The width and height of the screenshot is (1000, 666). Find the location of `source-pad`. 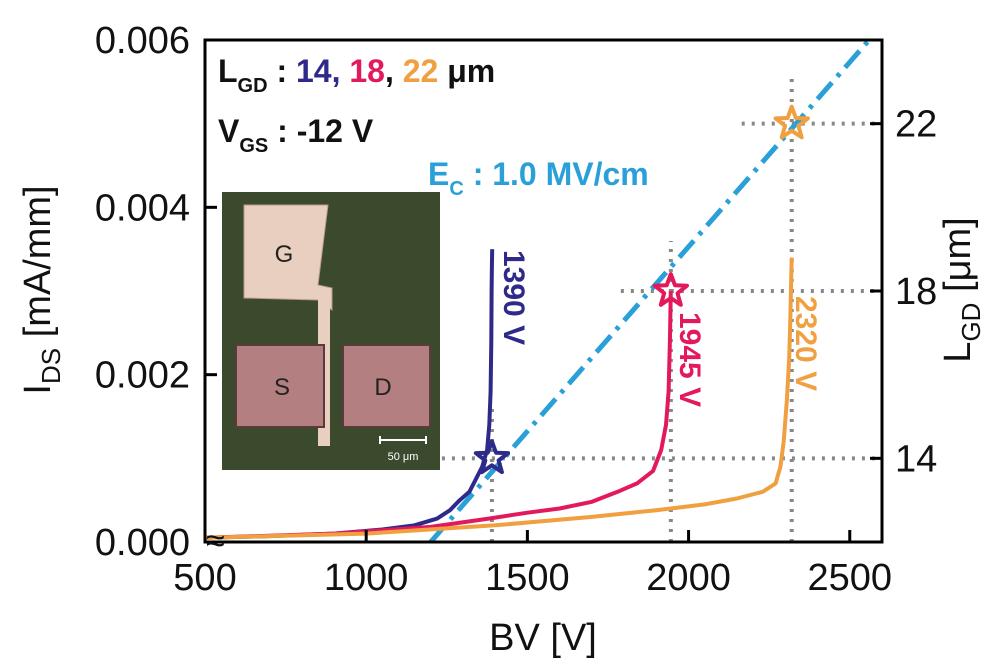

source-pad is located at coordinates (280, 386).